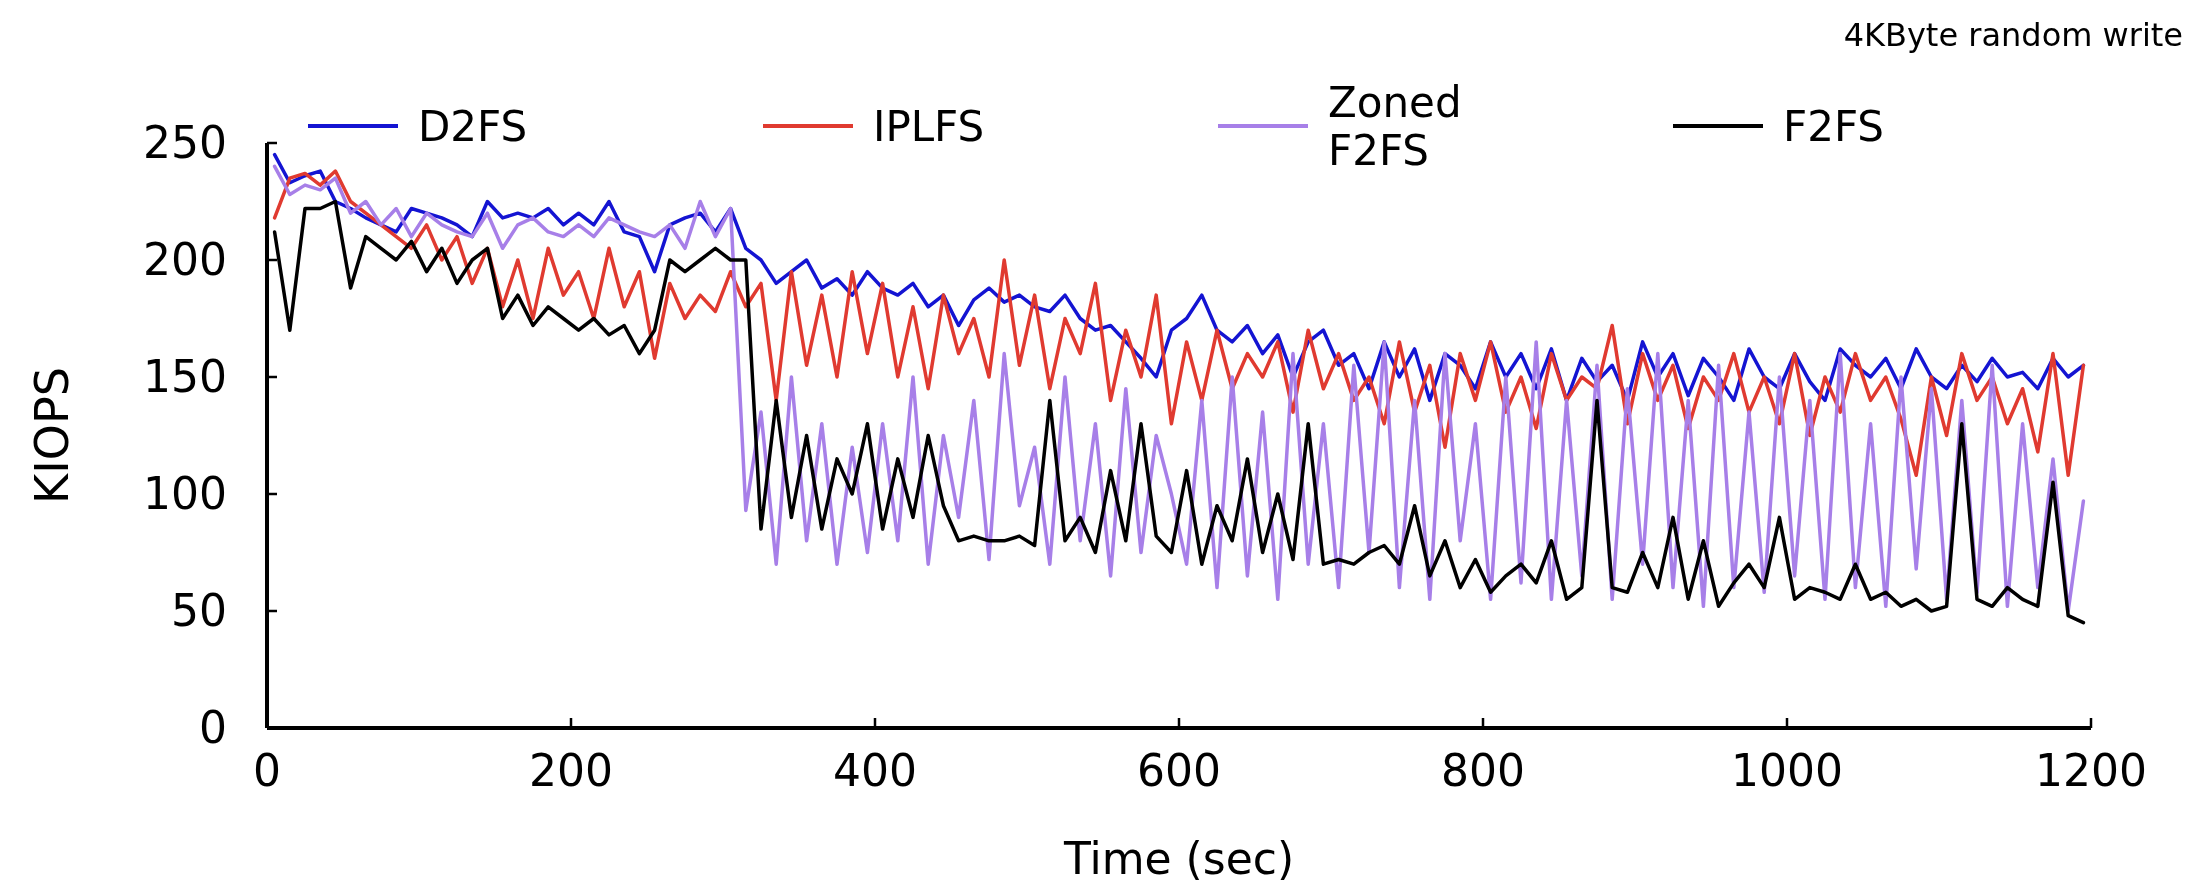 The width and height of the screenshot is (2185, 886). Describe the element at coordinates (1178, 858) in the screenshot. I see `x-axis-title: Time (sec)` at that location.